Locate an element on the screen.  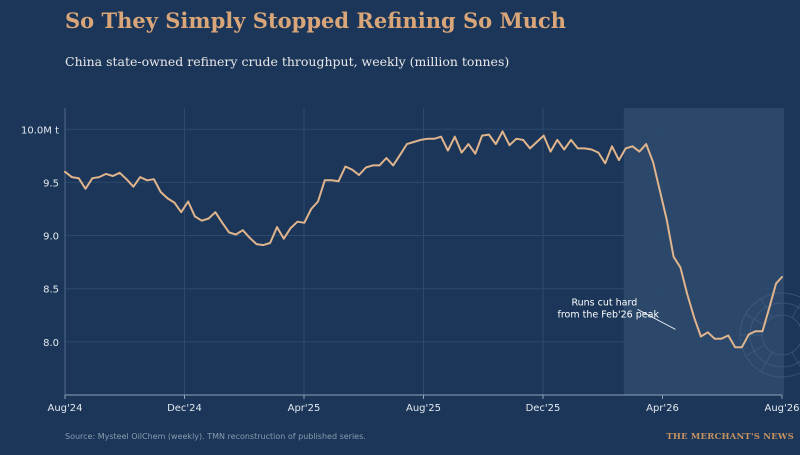
y-tick-label: 8.0 is located at coordinates (51, 343).